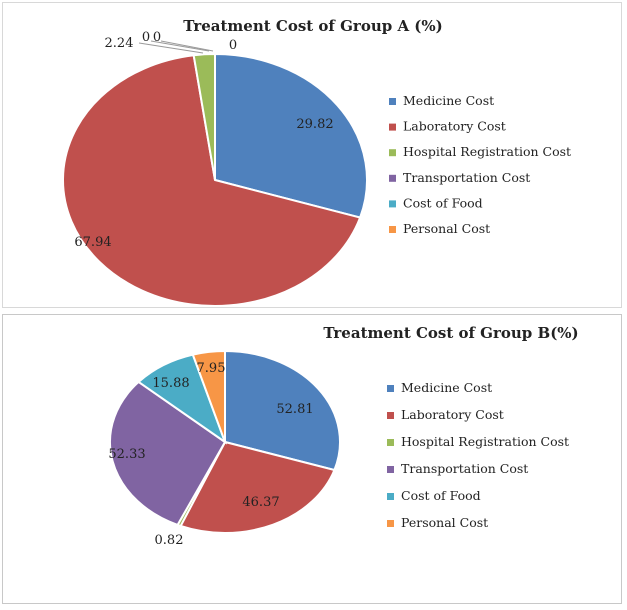  What do you see at coordinates (260, 502) in the screenshot?
I see `data-label-laboratory-cost: 46.37` at bounding box center [260, 502].